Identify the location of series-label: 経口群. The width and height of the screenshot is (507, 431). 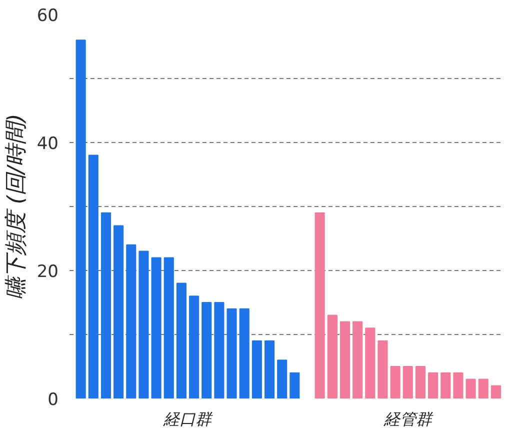
(188, 419).